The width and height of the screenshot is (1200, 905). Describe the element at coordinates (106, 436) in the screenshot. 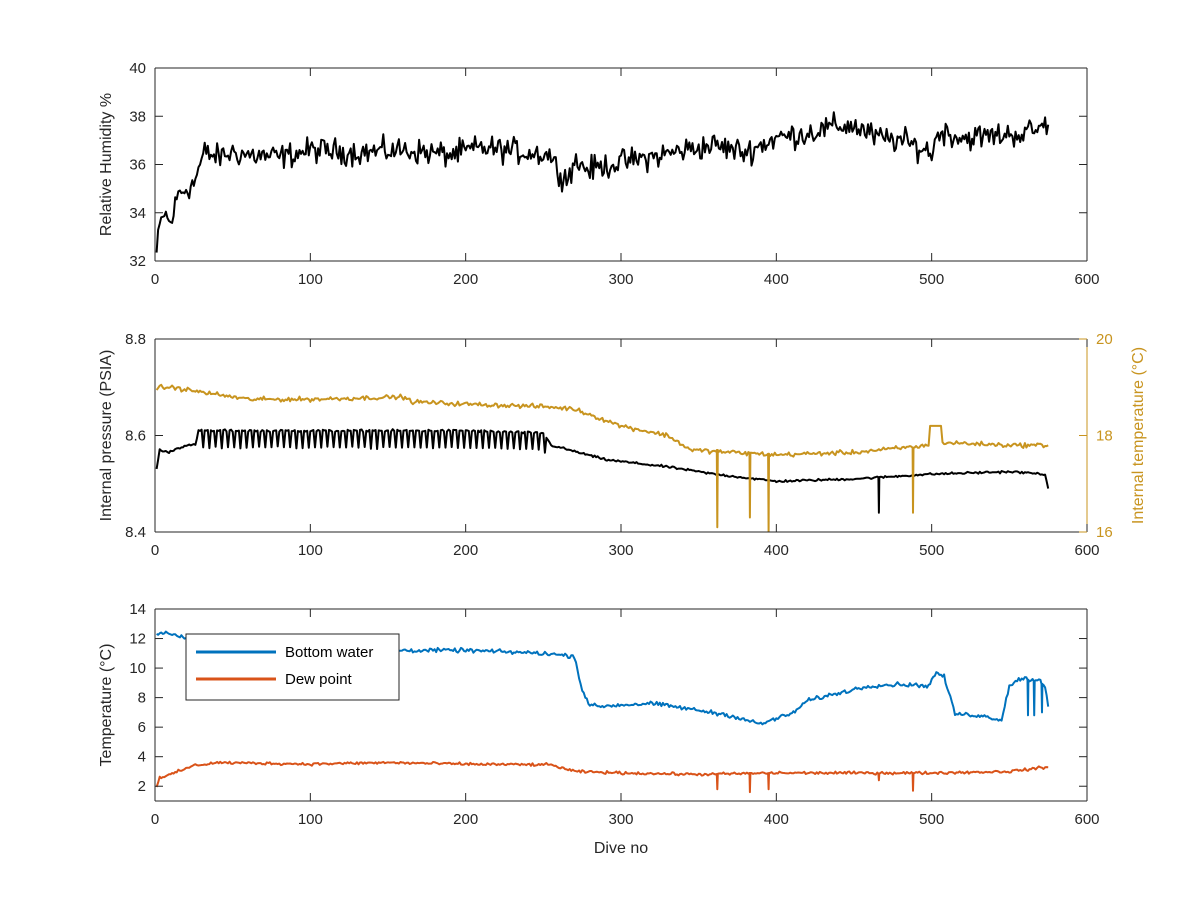

I see `y-axis-label: Internal pressure (PSIA)` at that location.